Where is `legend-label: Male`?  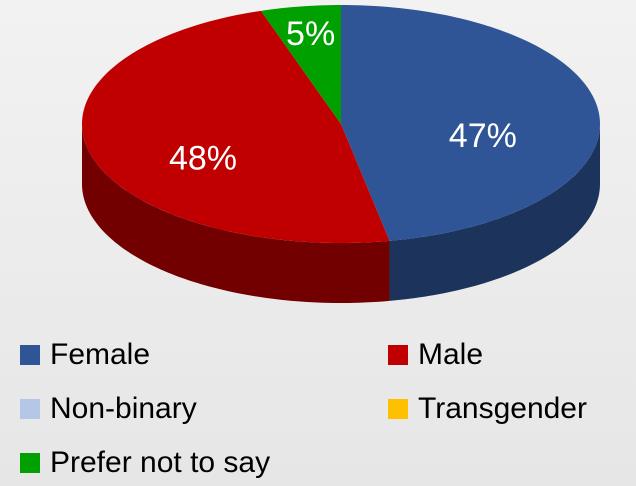
legend-label: Male is located at coordinates (450, 354).